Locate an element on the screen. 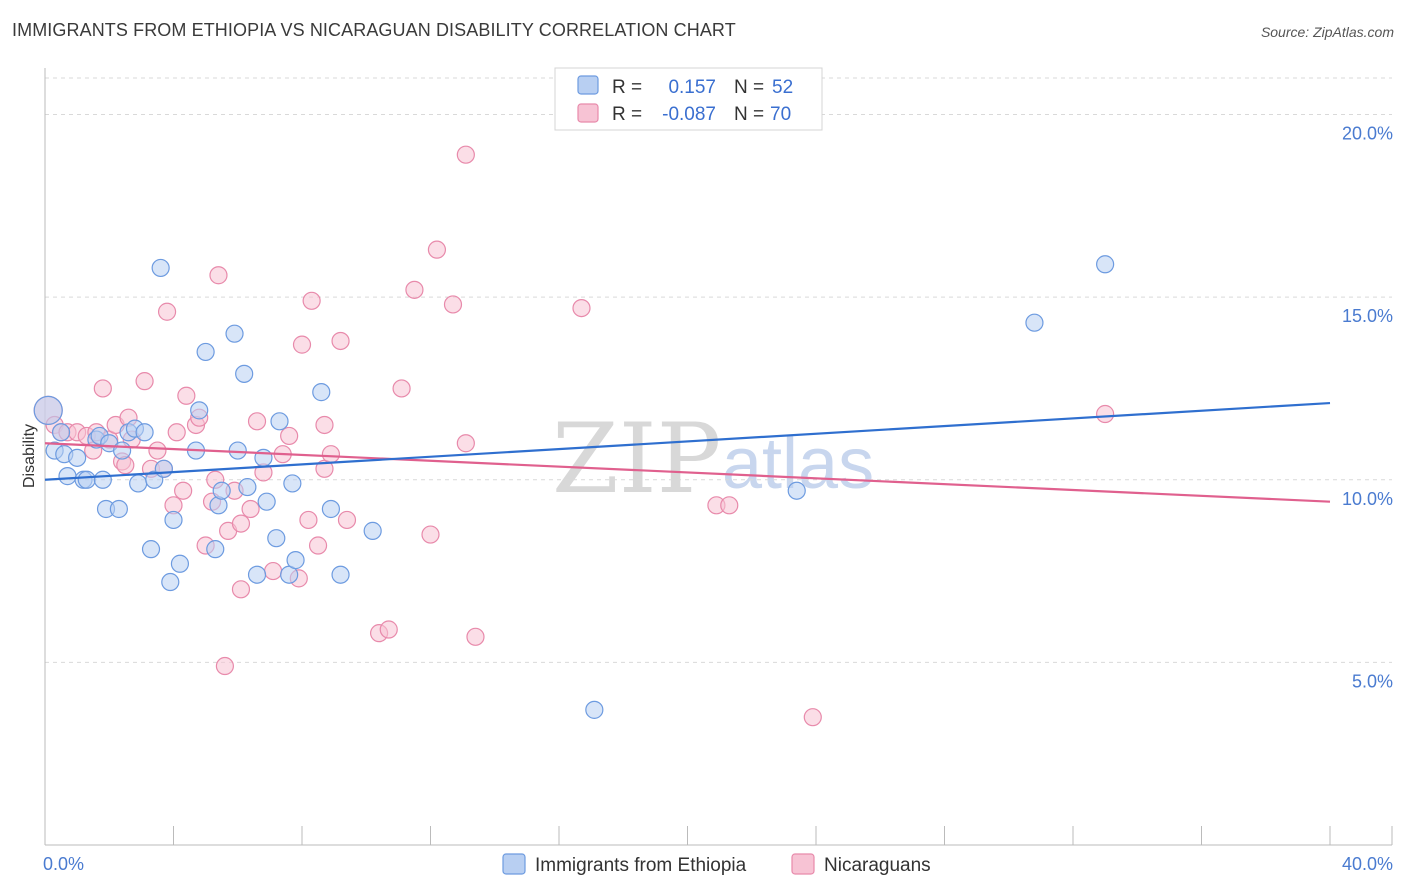 The image size is (1406, 892). legend-swatch-nicaraguans is located at coordinates (588, 113).